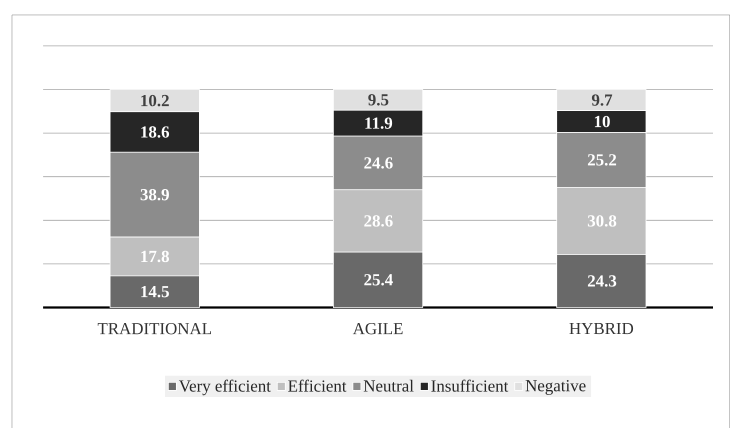 The width and height of the screenshot is (730, 428). Describe the element at coordinates (224, 387) in the screenshot. I see `legend-label: Very efficient` at that location.